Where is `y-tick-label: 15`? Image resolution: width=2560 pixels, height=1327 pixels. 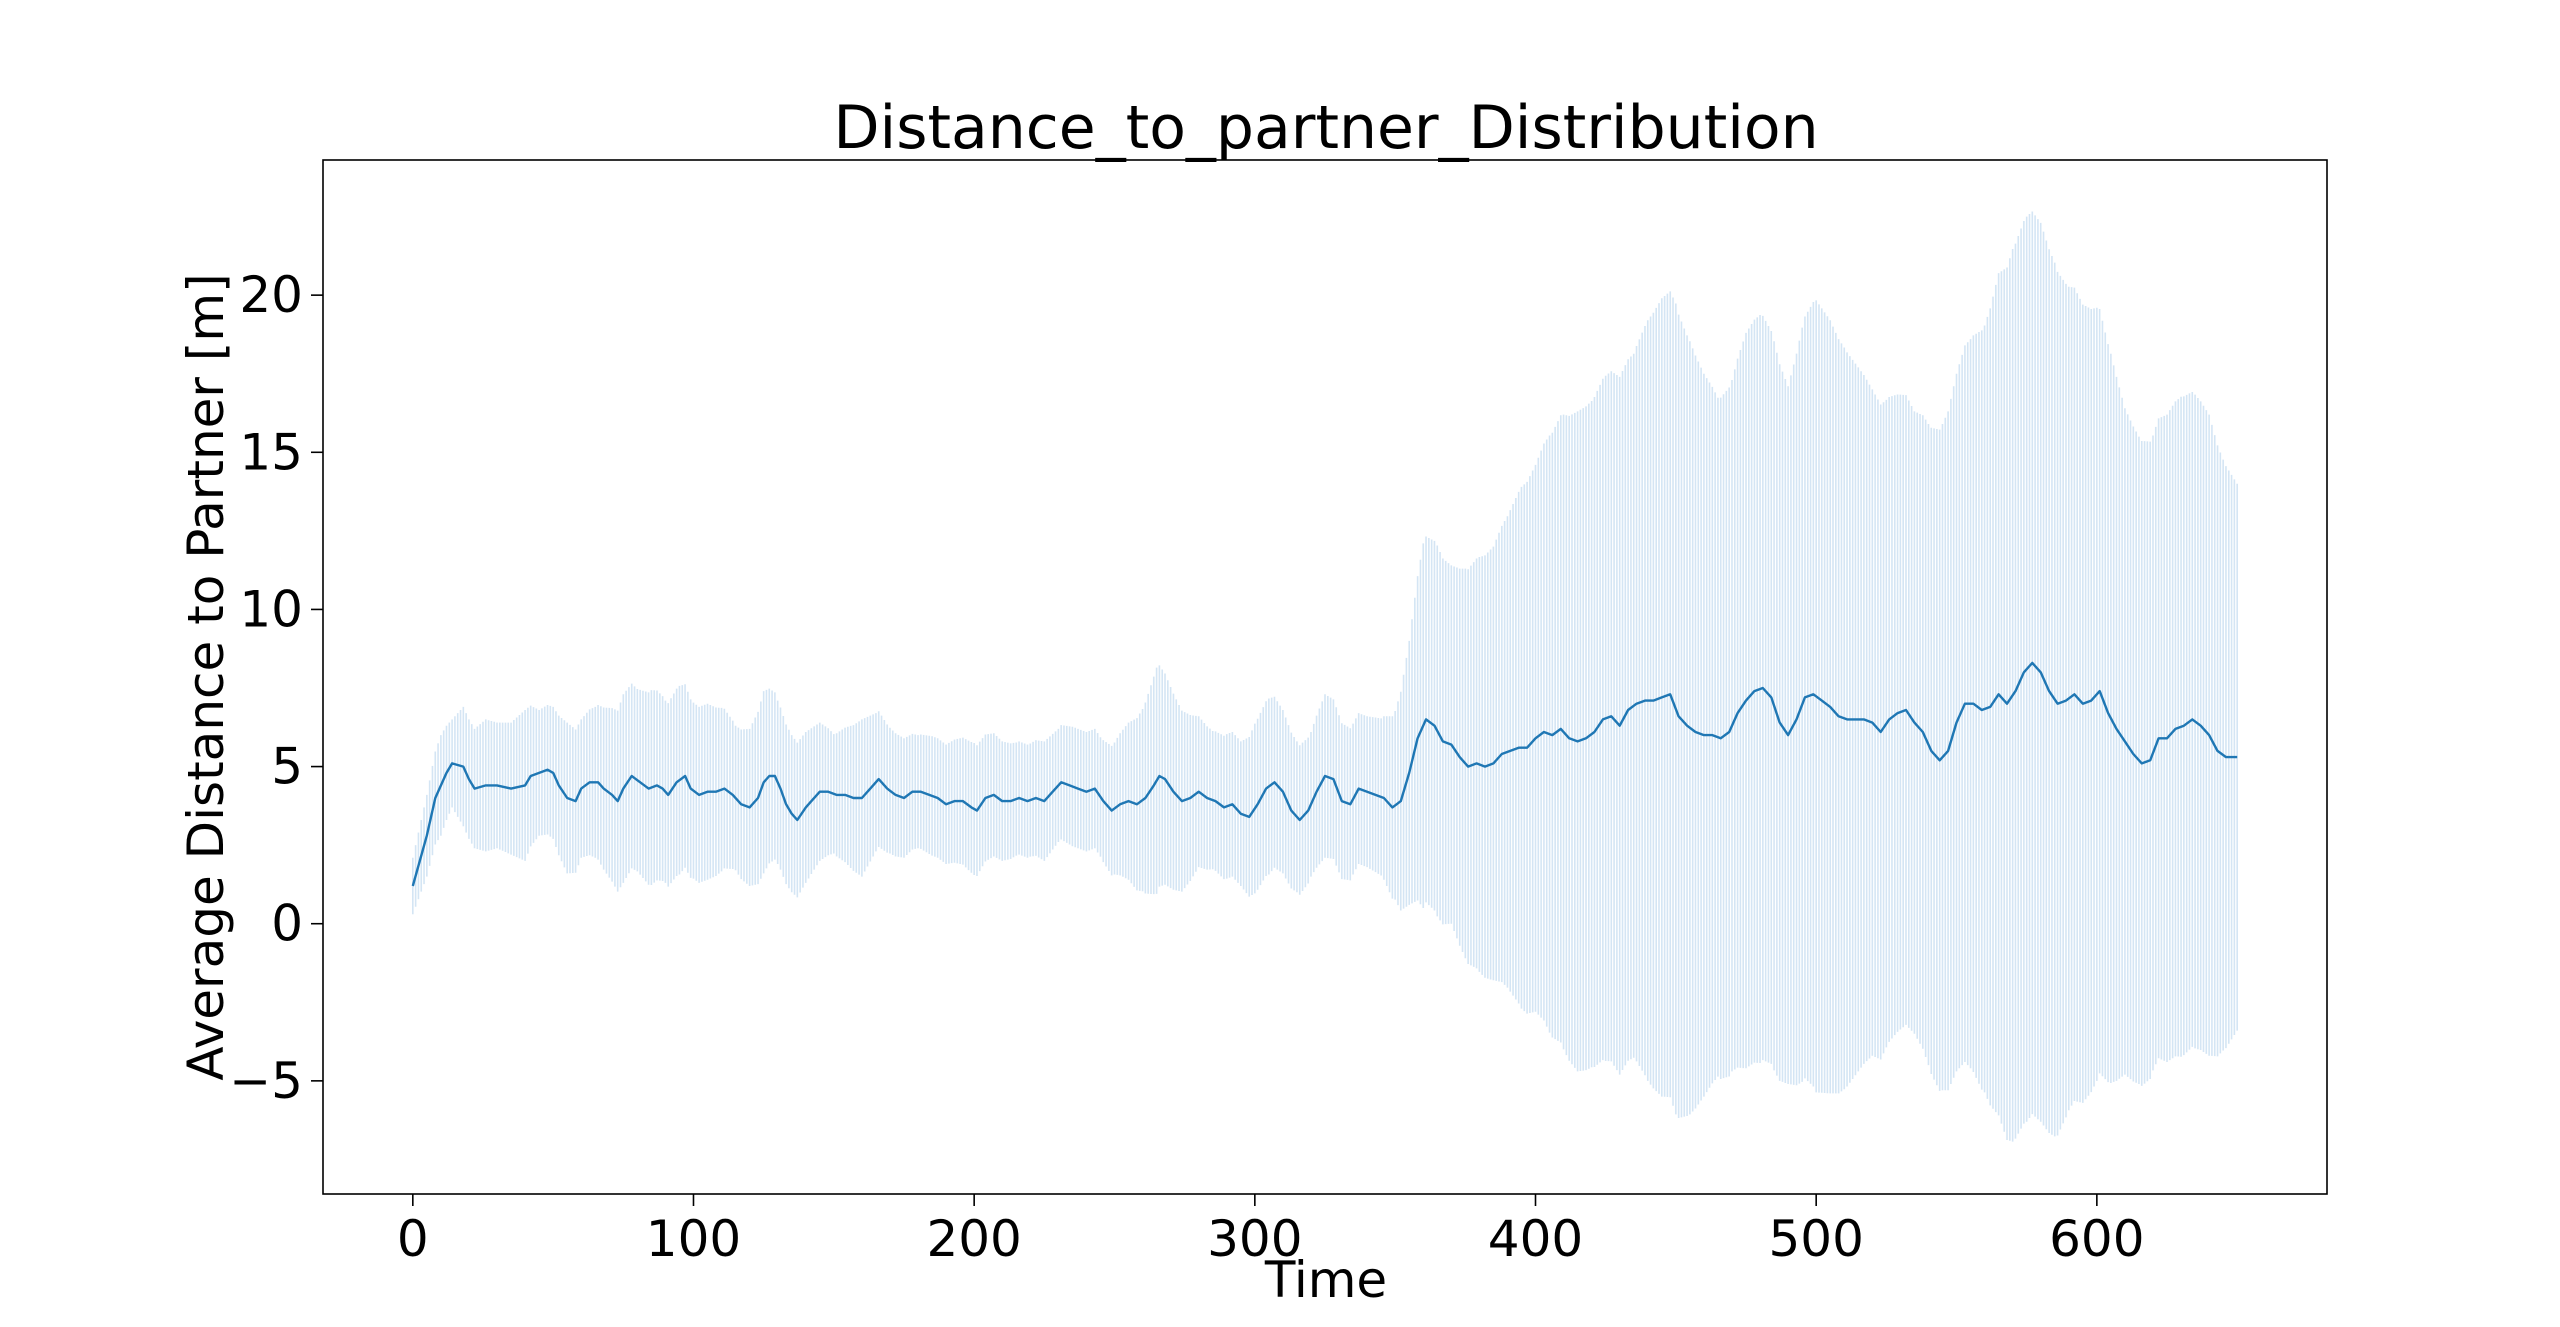
y-tick-label: 15 is located at coordinates (271, 452).